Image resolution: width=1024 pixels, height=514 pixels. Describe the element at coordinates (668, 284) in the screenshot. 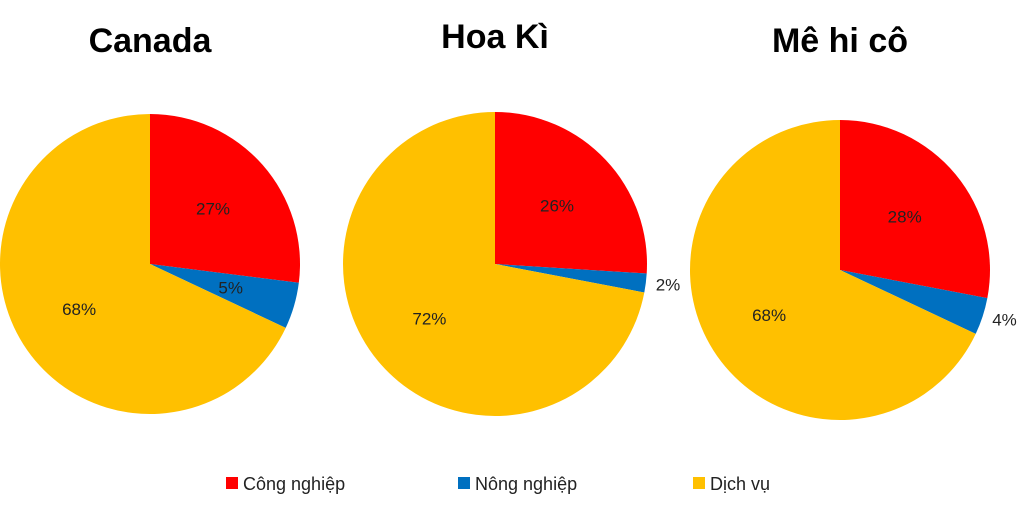

I see `data-label: 2%` at that location.